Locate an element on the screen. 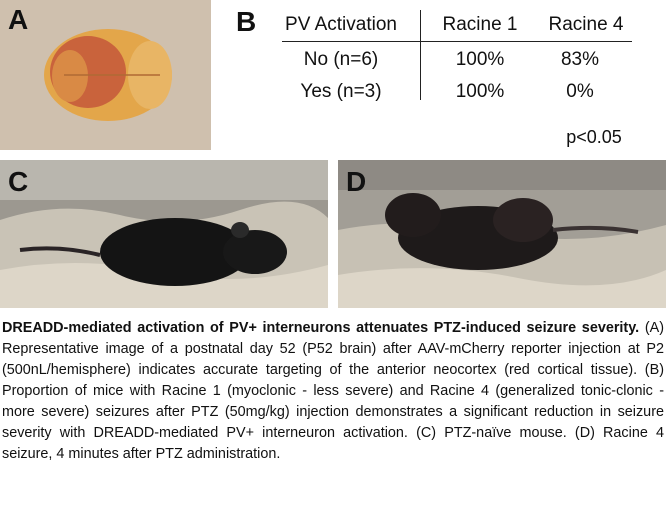 The width and height of the screenshot is (666, 515). panel-label: C is located at coordinates (18, 181).